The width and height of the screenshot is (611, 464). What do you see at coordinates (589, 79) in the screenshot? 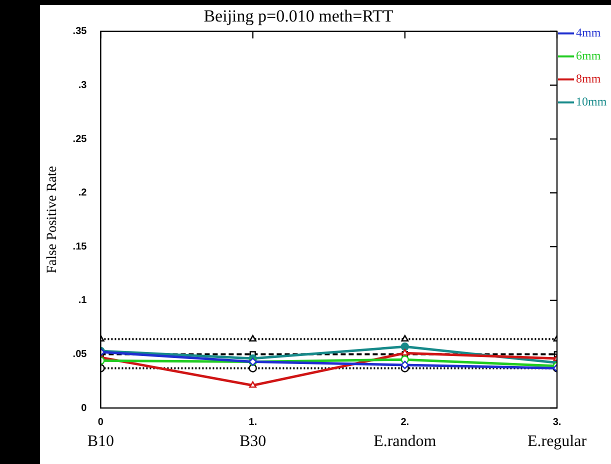
I see `legend-label: 8mm` at bounding box center [589, 79].